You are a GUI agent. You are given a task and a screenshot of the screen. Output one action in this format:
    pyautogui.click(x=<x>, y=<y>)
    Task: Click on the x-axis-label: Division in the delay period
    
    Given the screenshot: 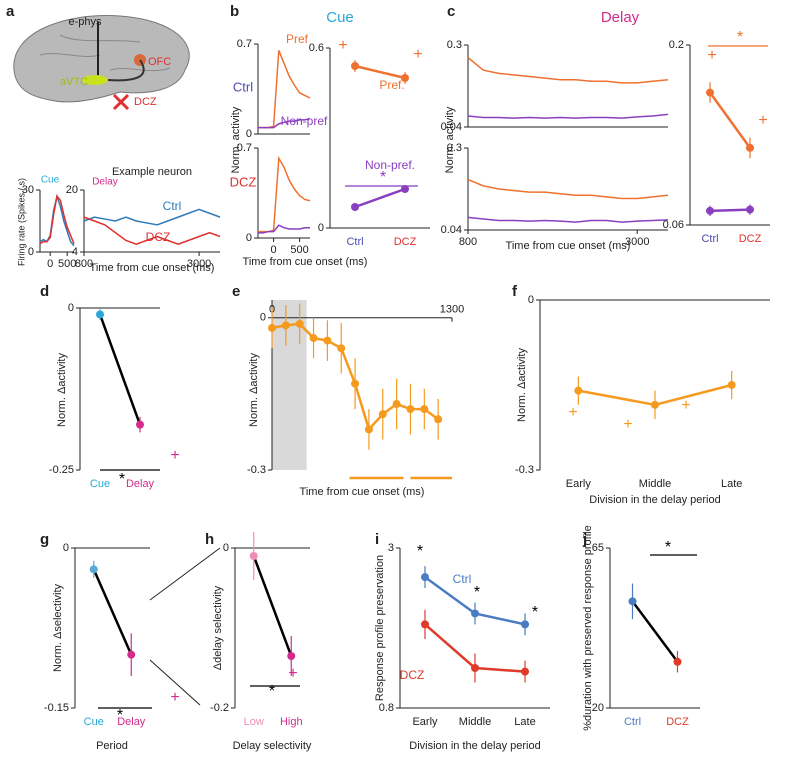 What is the action you would take?
    pyautogui.click(x=654, y=500)
    